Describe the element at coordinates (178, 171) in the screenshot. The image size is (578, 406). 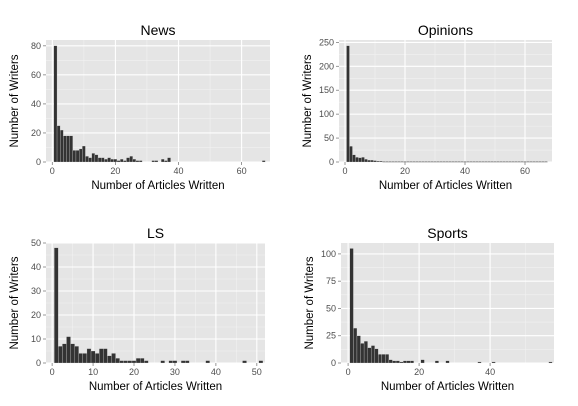
I see `x-tick-label: 40` at that location.